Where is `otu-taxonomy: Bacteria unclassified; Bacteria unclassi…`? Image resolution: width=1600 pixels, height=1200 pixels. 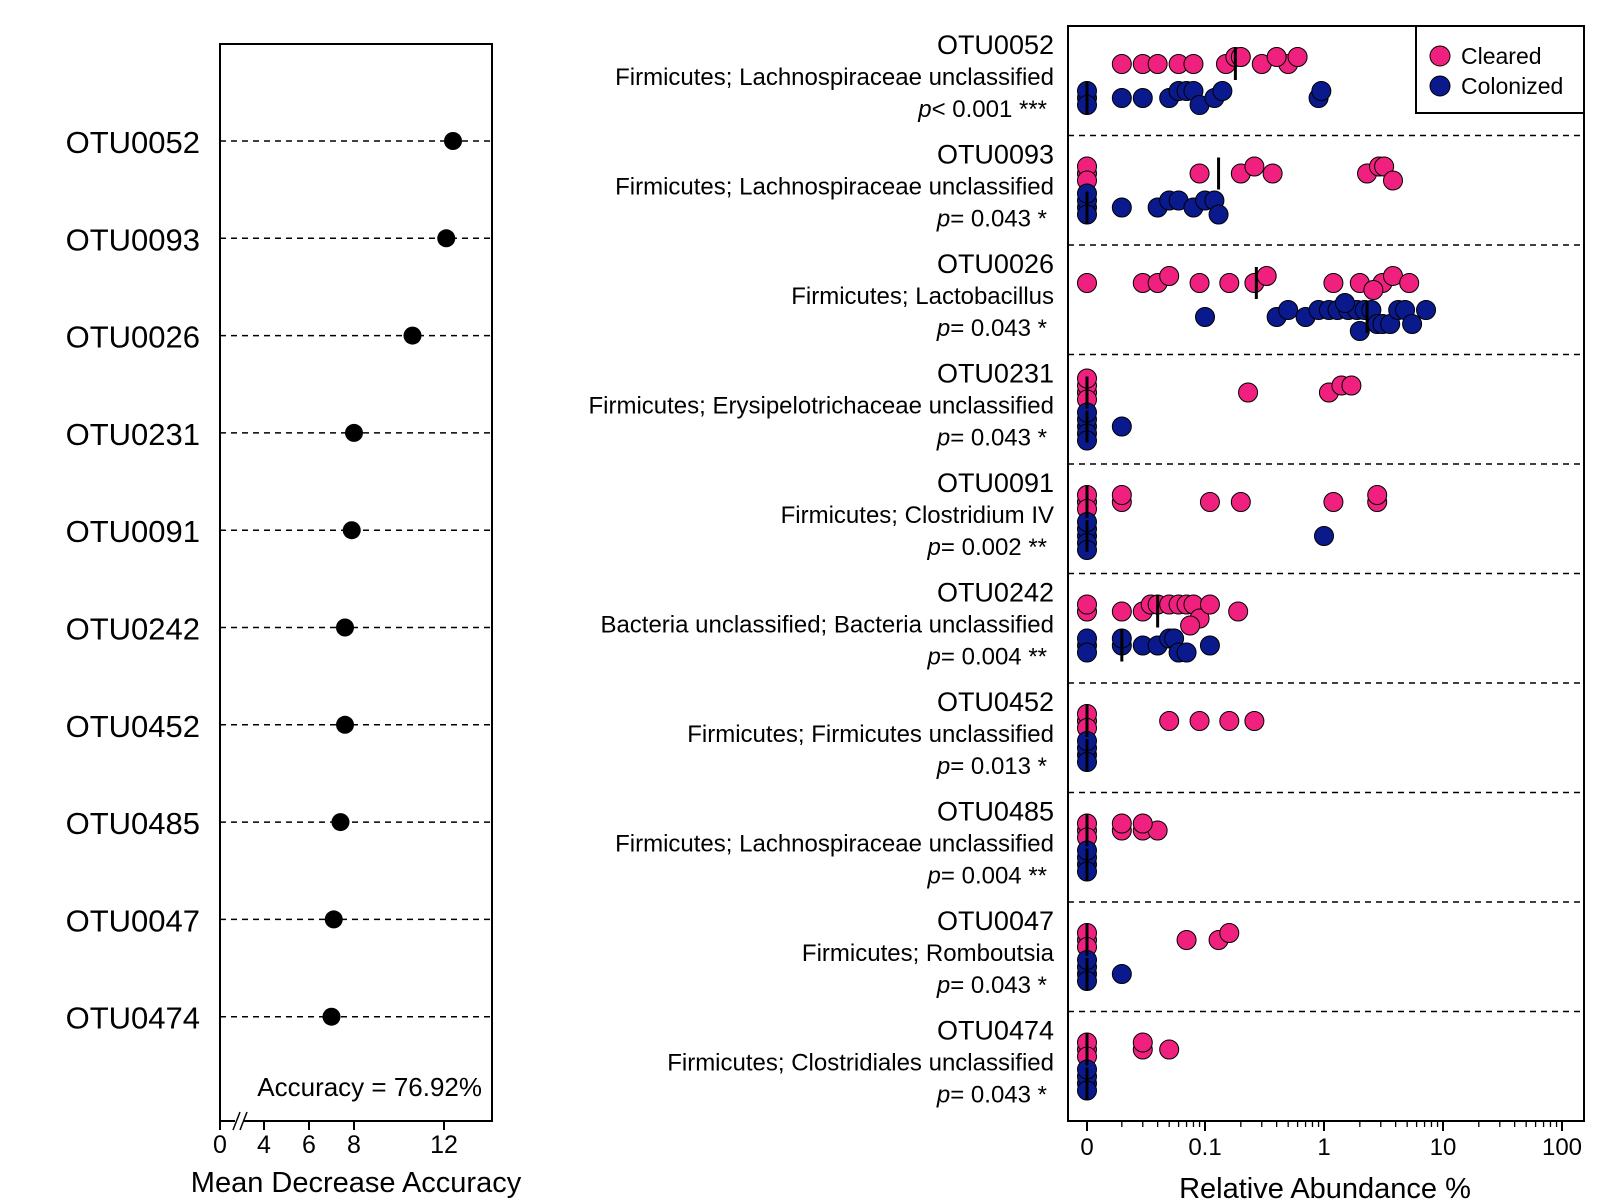
otu-taxonomy: Bacteria unclassified; Bacteria unclassi… is located at coordinates (827, 625).